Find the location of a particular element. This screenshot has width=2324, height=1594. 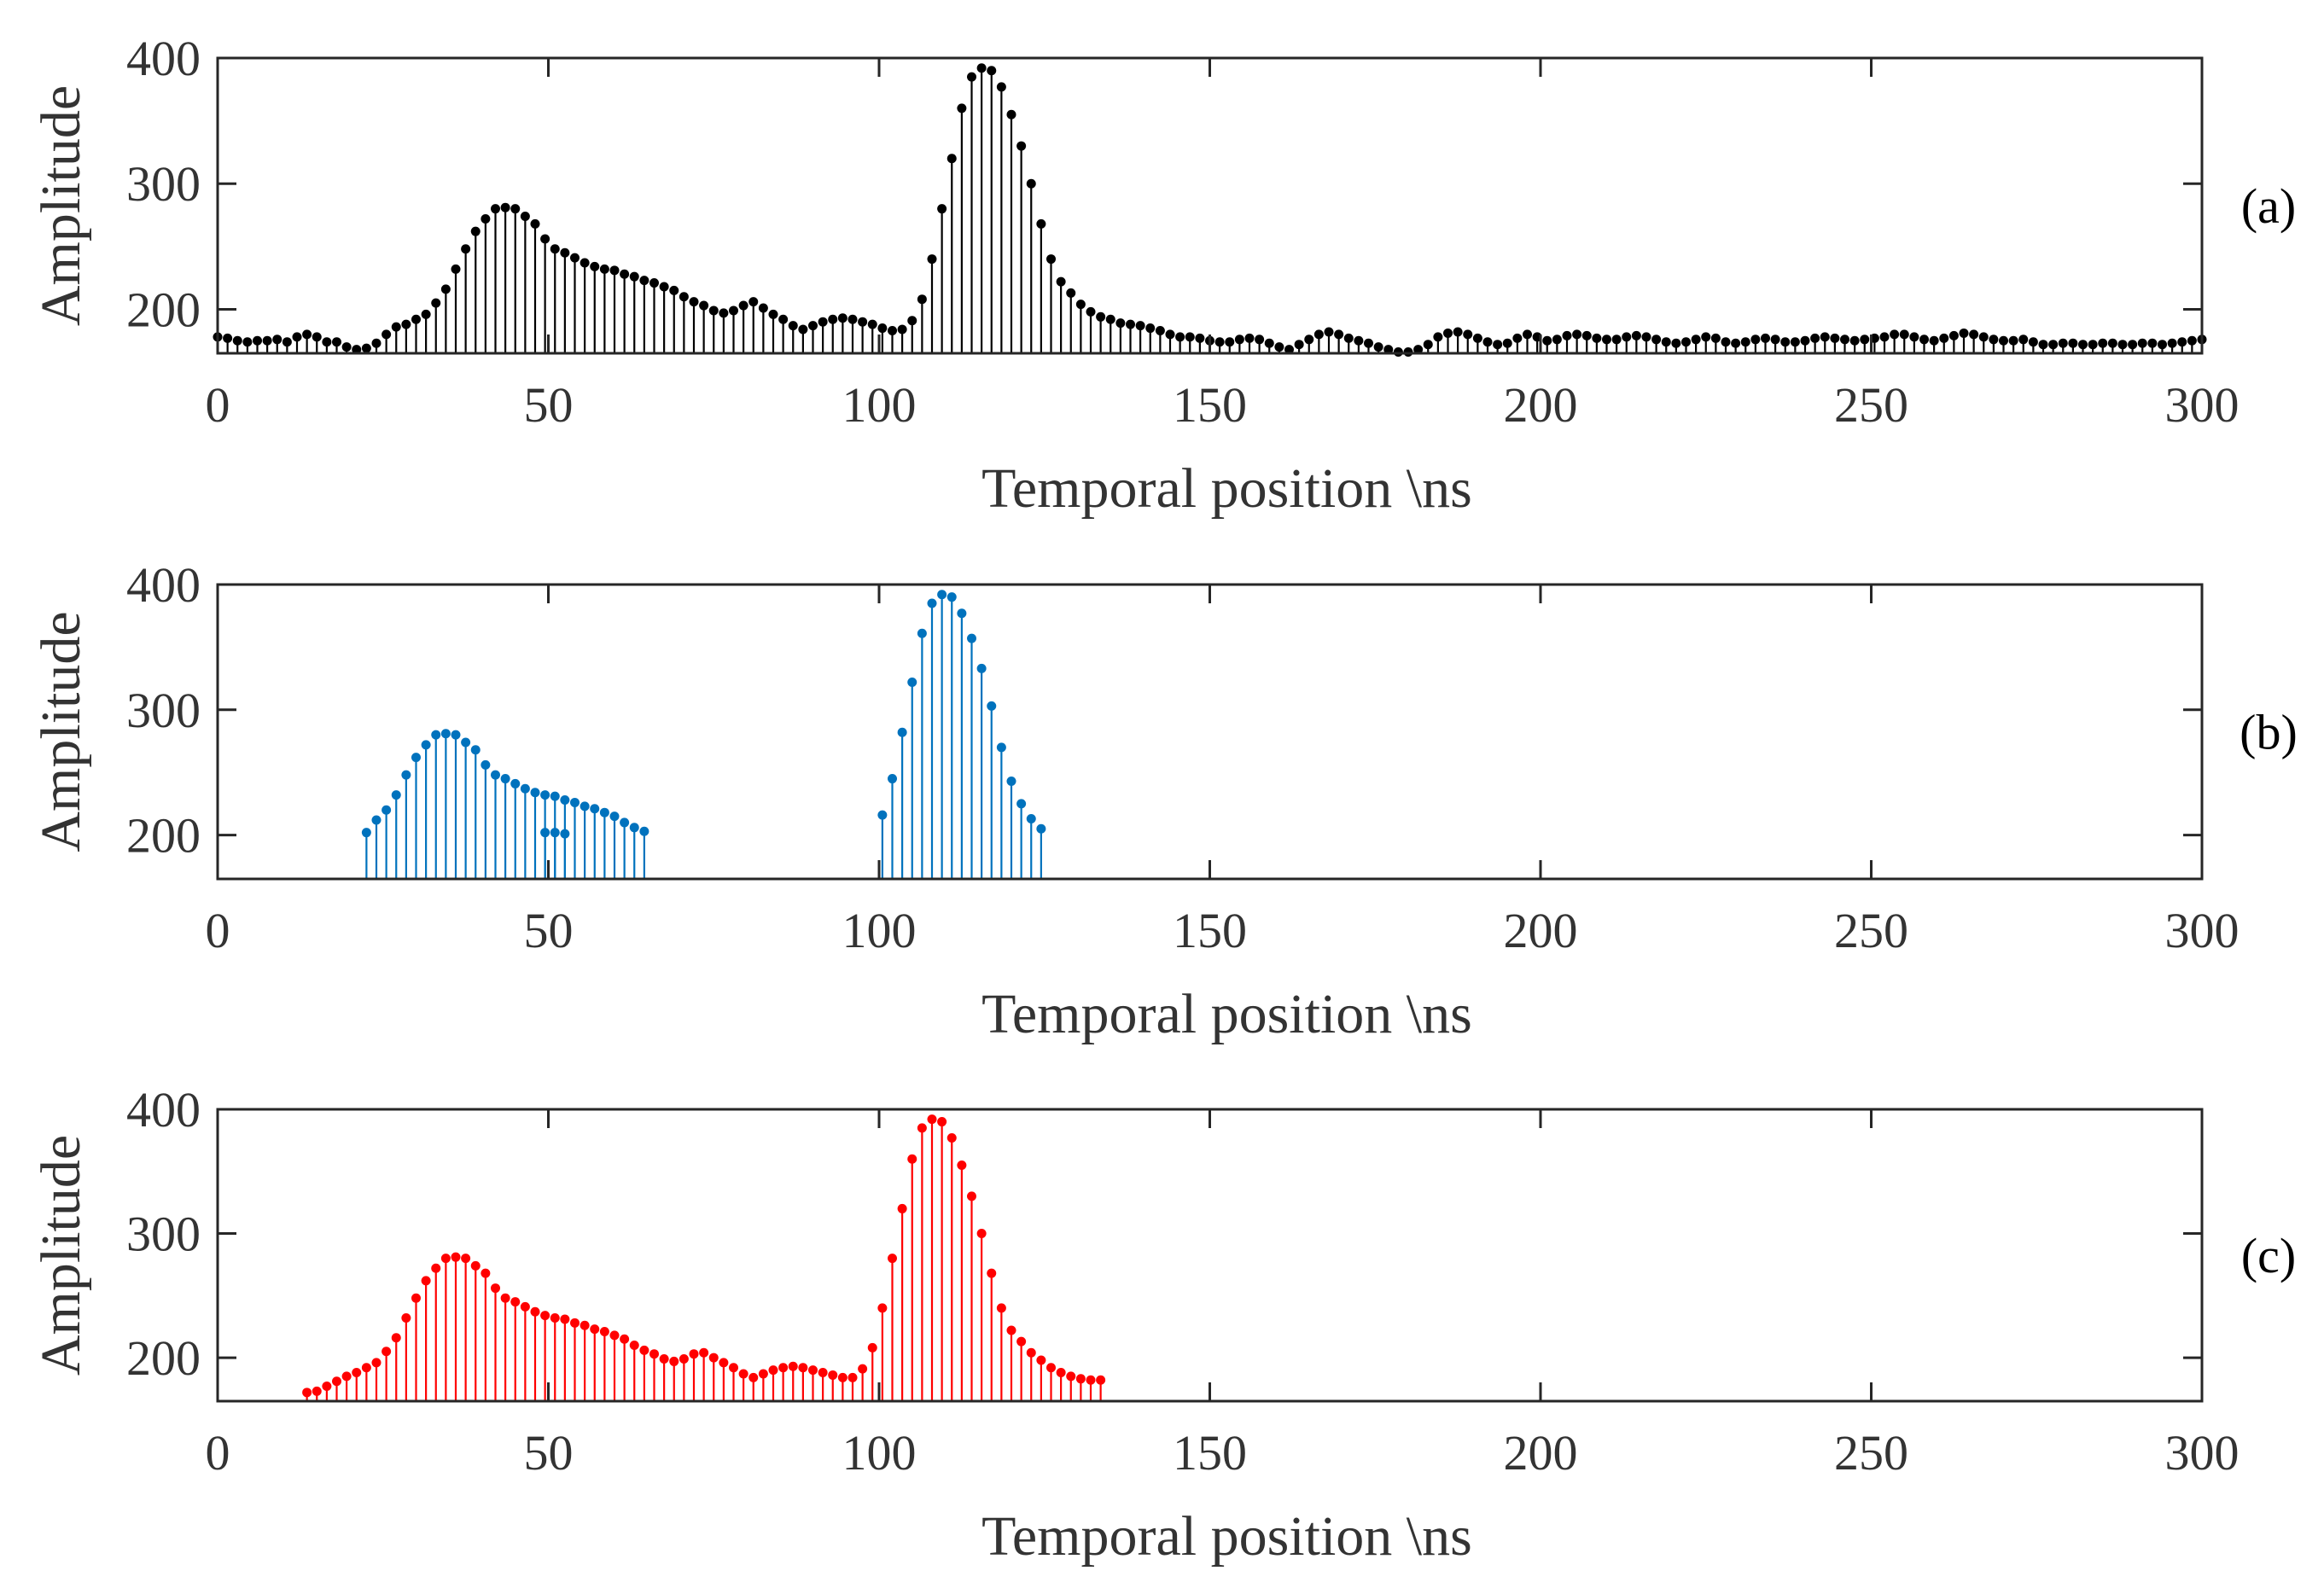

x-tick-label-b-150: 150 is located at coordinates (1210, 930).